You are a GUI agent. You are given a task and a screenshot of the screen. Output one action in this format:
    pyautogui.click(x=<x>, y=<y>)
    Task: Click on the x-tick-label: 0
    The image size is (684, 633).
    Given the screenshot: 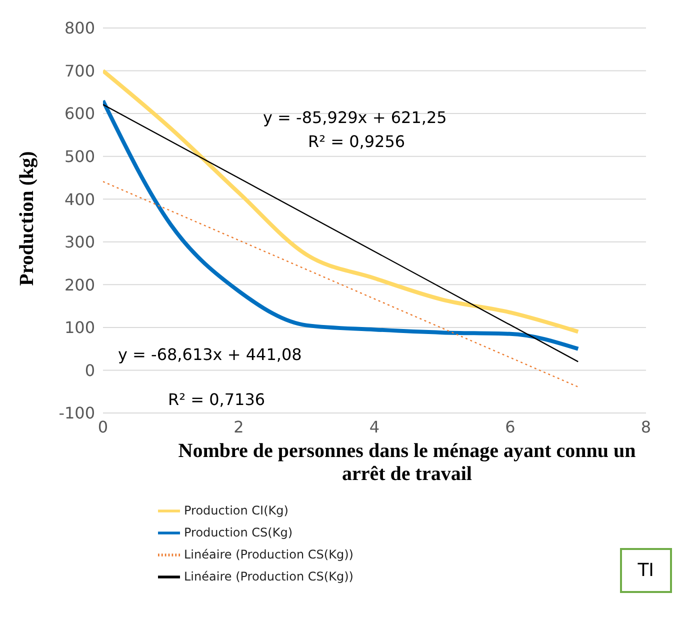 What is the action you would take?
    pyautogui.click(x=103, y=426)
    